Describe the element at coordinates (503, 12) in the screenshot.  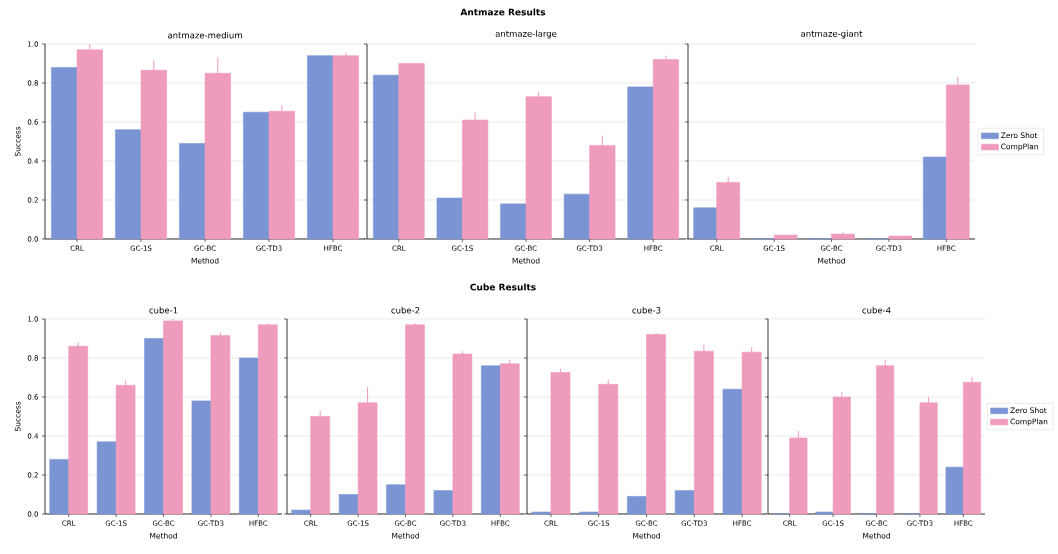
I see `text: Antmaze Results` at that location.